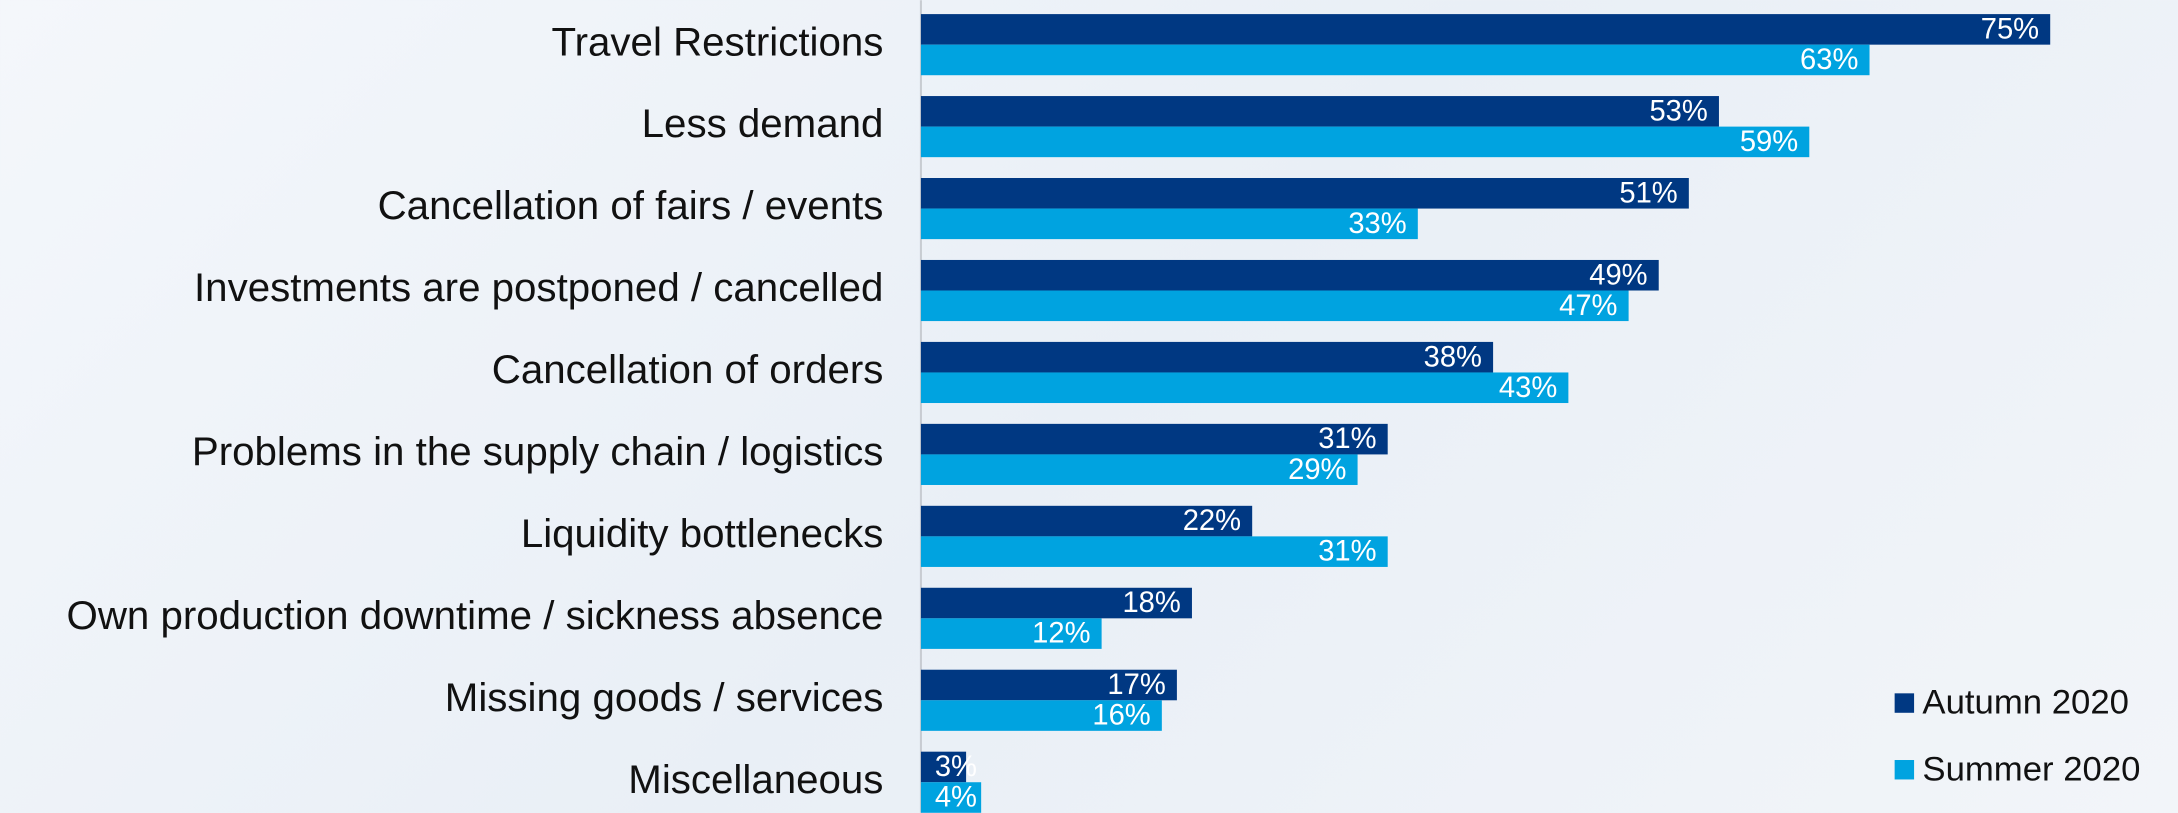 Image resolution: width=2178 pixels, height=813 pixels. I want to click on value-label: 49%, so click(1618, 275).